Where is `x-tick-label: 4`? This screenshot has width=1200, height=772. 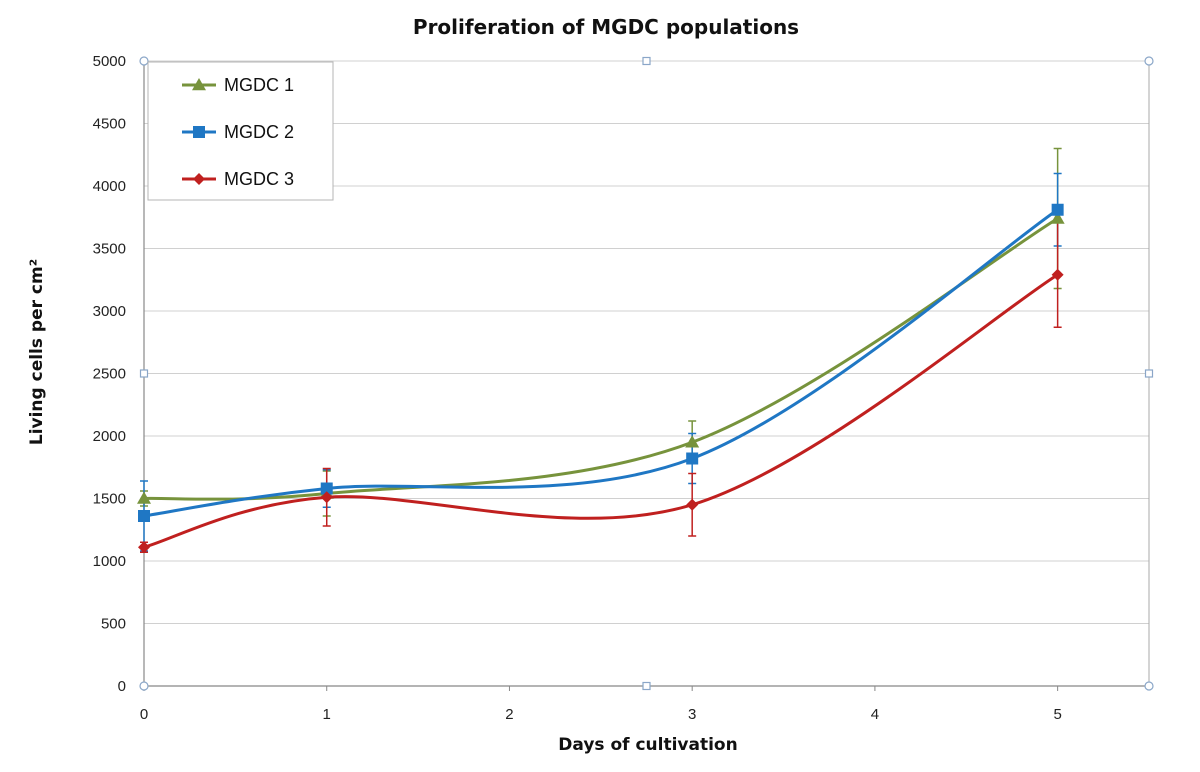
x-tick-label: 4 is located at coordinates (875, 714).